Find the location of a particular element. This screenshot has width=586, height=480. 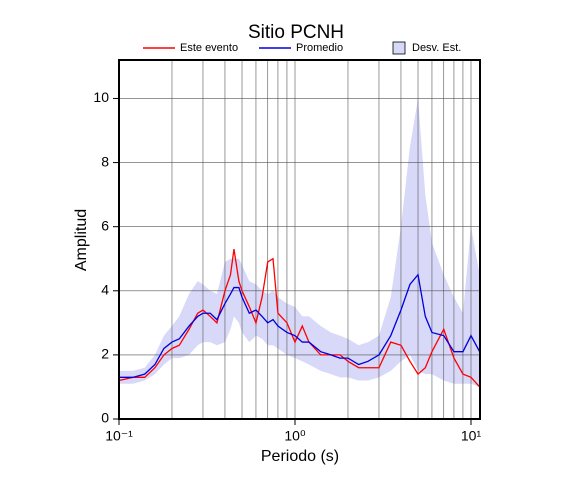

x-tick-label: 10⁻¹ is located at coordinates (119, 436).